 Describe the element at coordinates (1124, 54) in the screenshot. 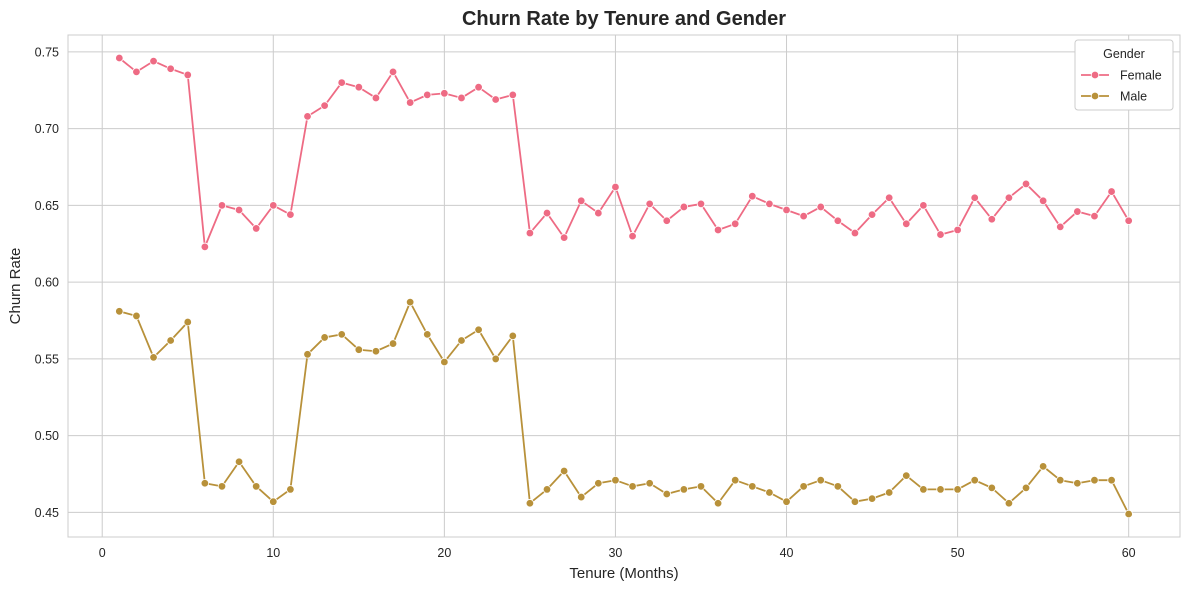

I see `legend-title: Gender` at that location.